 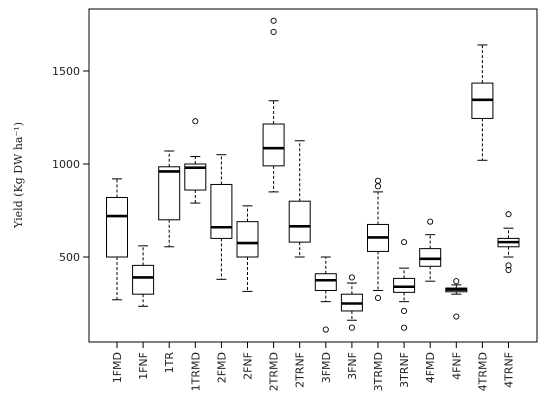 I want to click on box-4trnf, so click(x=508, y=242).